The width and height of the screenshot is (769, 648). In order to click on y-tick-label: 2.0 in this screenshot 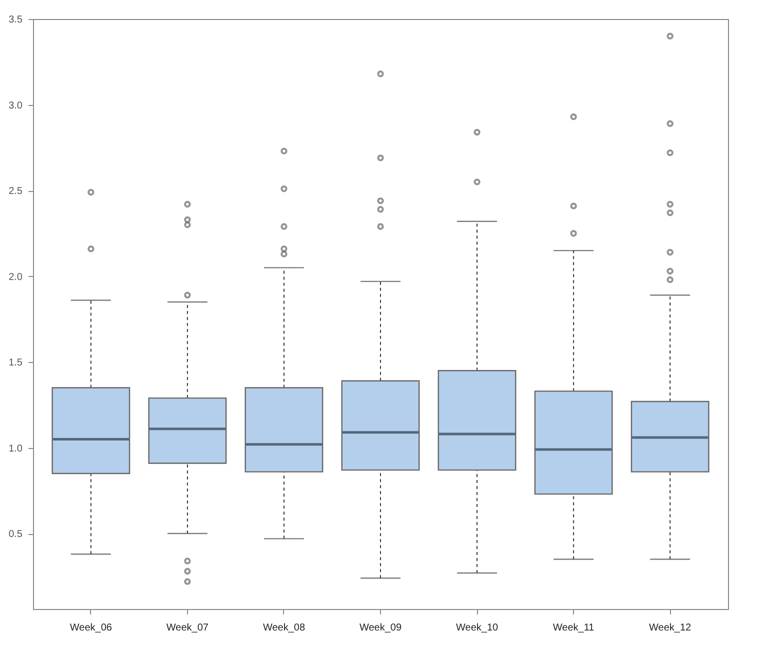, I will do `click(15, 277)`.